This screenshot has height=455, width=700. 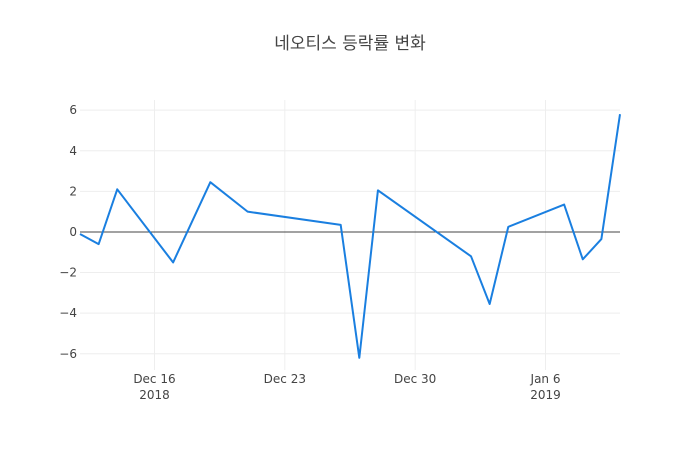 I want to click on y-tick-label: −4, so click(x=68, y=313).